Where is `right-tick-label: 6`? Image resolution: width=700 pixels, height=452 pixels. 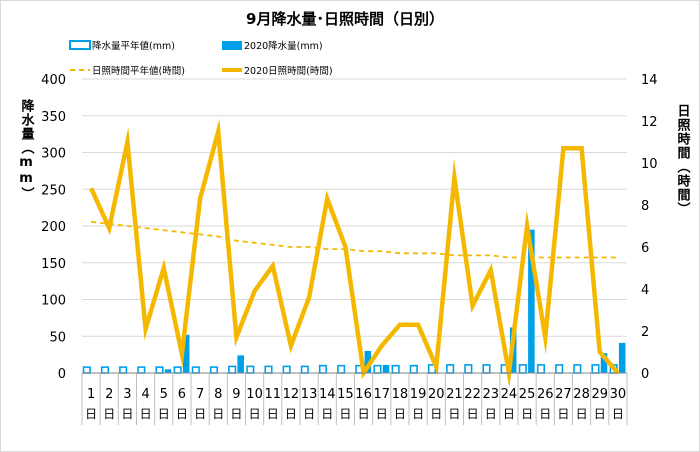
right-tick-label: 6 is located at coordinates (645, 248).